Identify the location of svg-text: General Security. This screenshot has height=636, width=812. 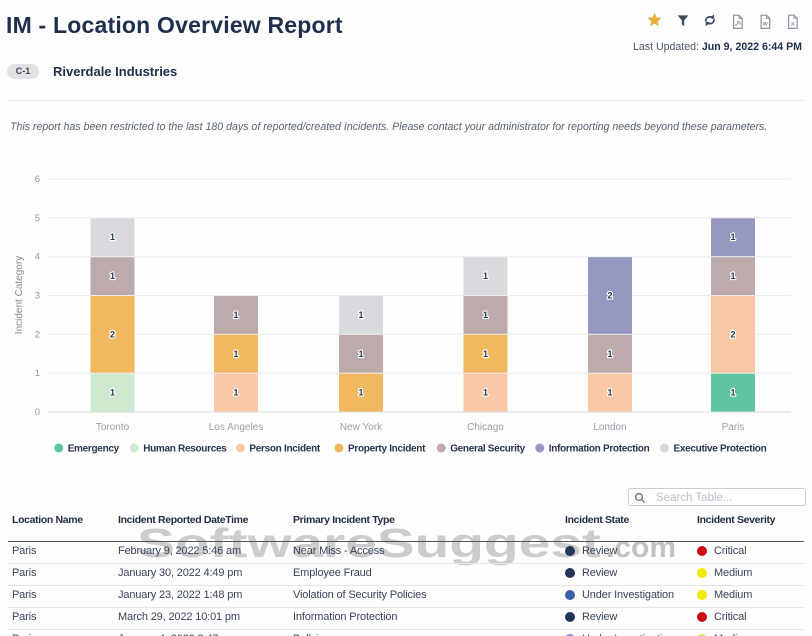
(487, 449).